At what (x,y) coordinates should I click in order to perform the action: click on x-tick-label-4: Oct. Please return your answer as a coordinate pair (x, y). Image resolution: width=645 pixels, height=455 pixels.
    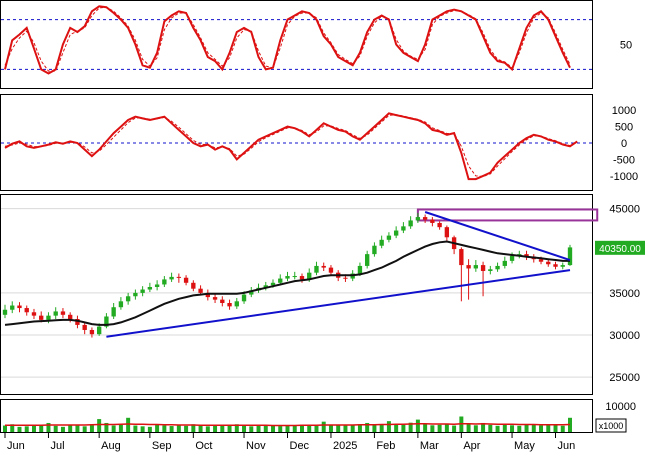
    Looking at the image, I should click on (203, 446).